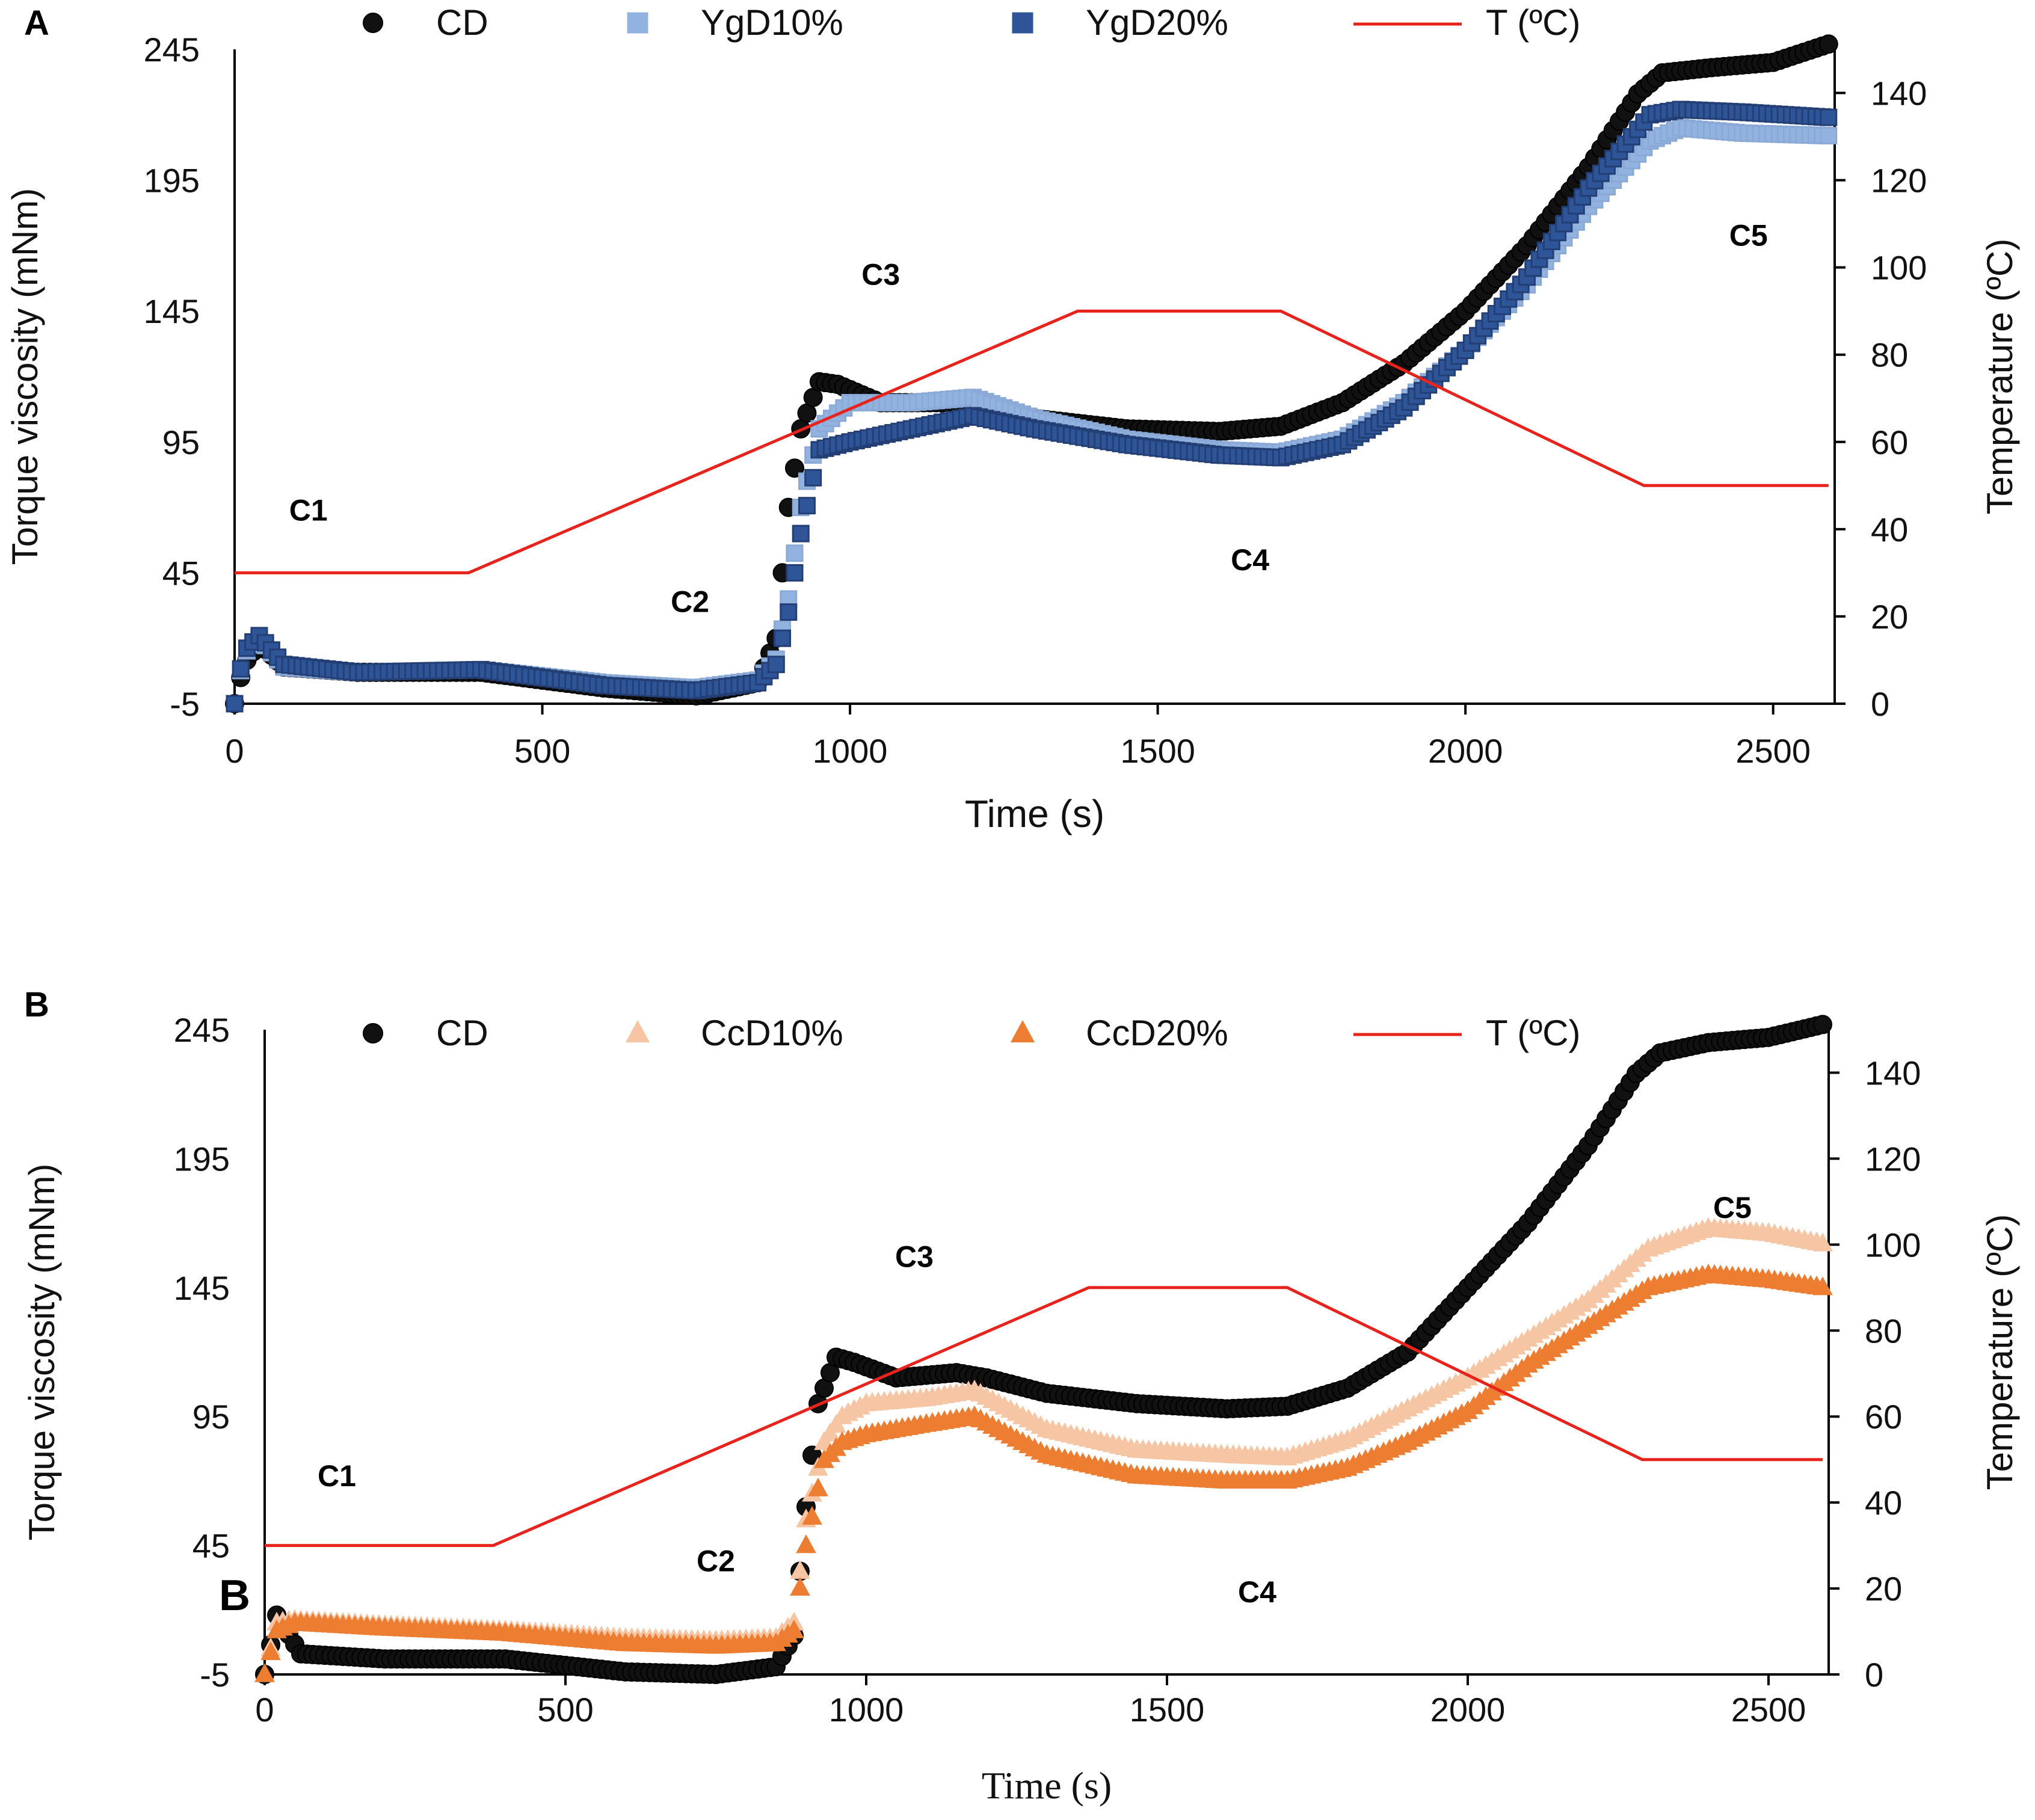 The width and height of the screenshot is (2035, 1820). Describe the element at coordinates (337, 1476) in the screenshot. I see `annotation-label: C1` at that location.